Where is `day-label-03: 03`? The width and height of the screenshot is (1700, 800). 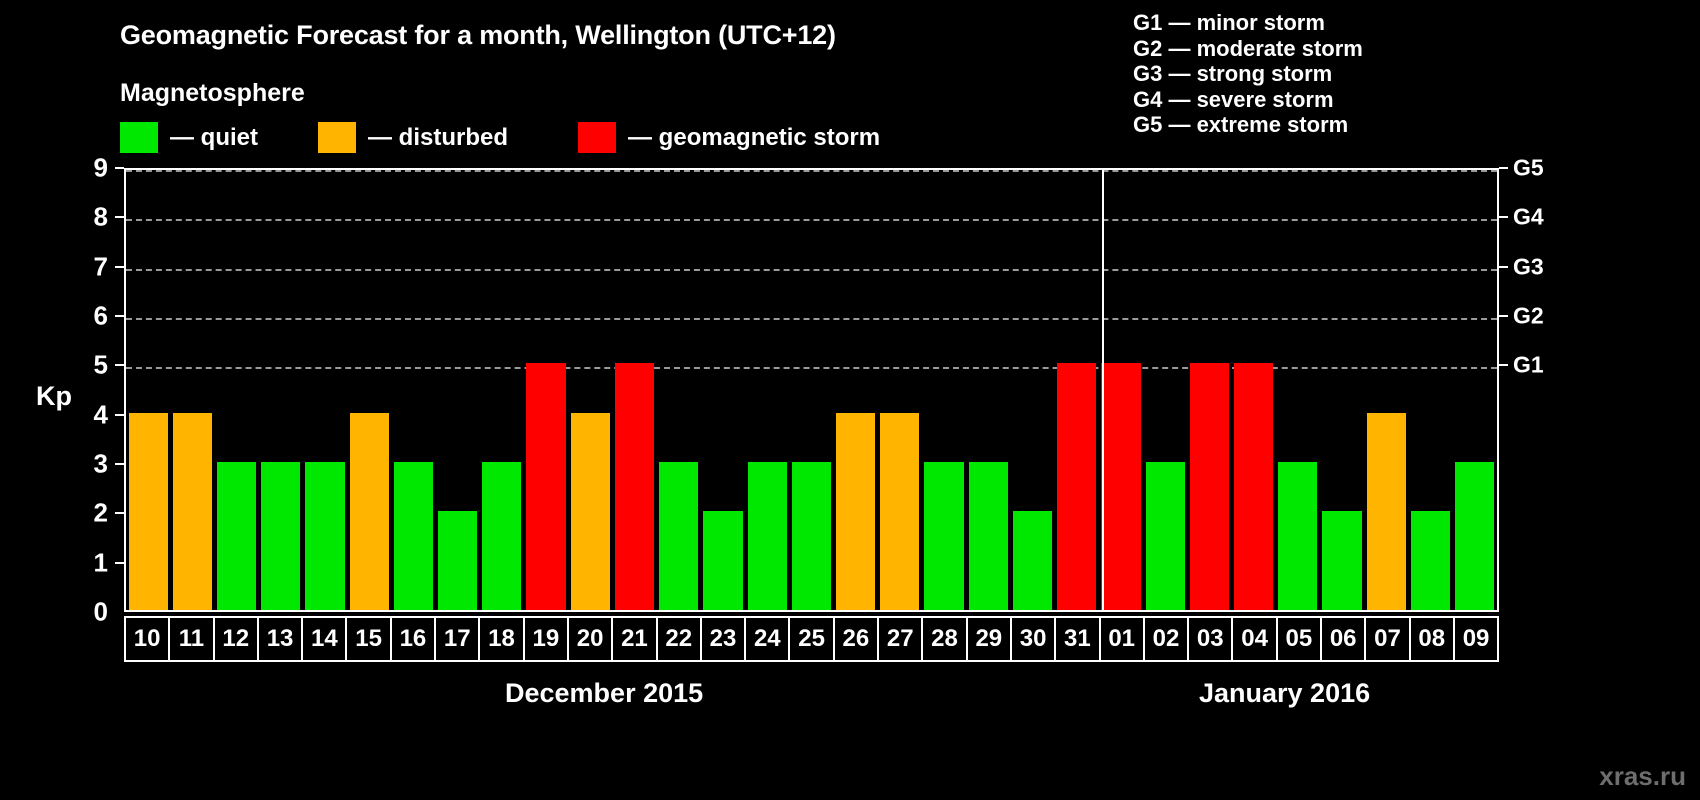 day-label-03: 03 is located at coordinates (1211, 639).